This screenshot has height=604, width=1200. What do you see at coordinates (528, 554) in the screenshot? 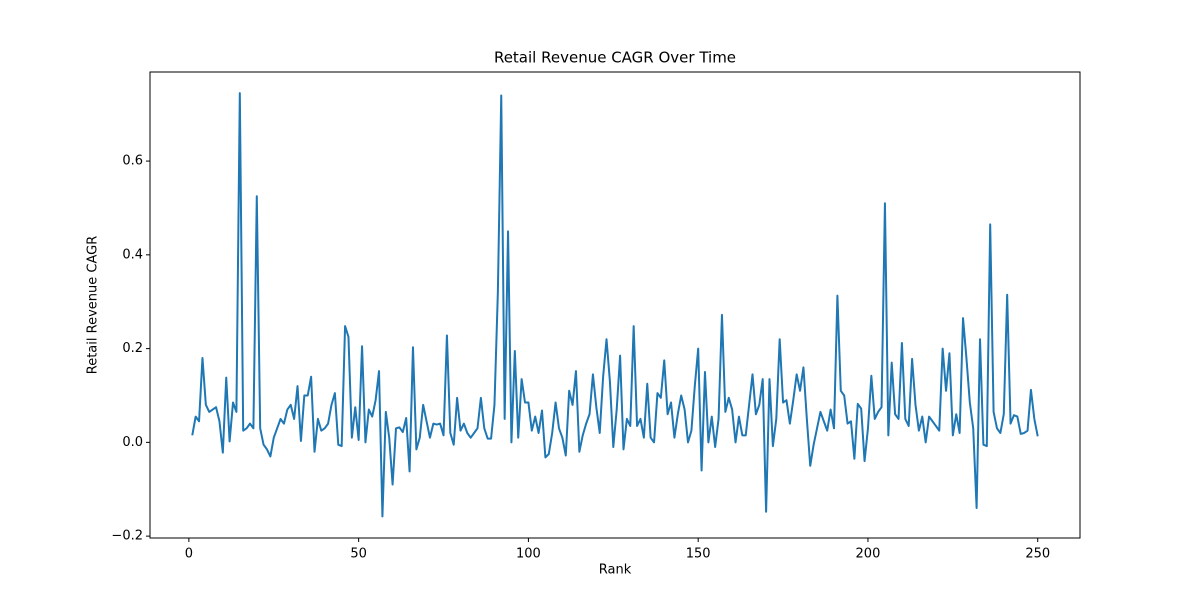
I see `x-tick-label: 100` at bounding box center [528, 554].